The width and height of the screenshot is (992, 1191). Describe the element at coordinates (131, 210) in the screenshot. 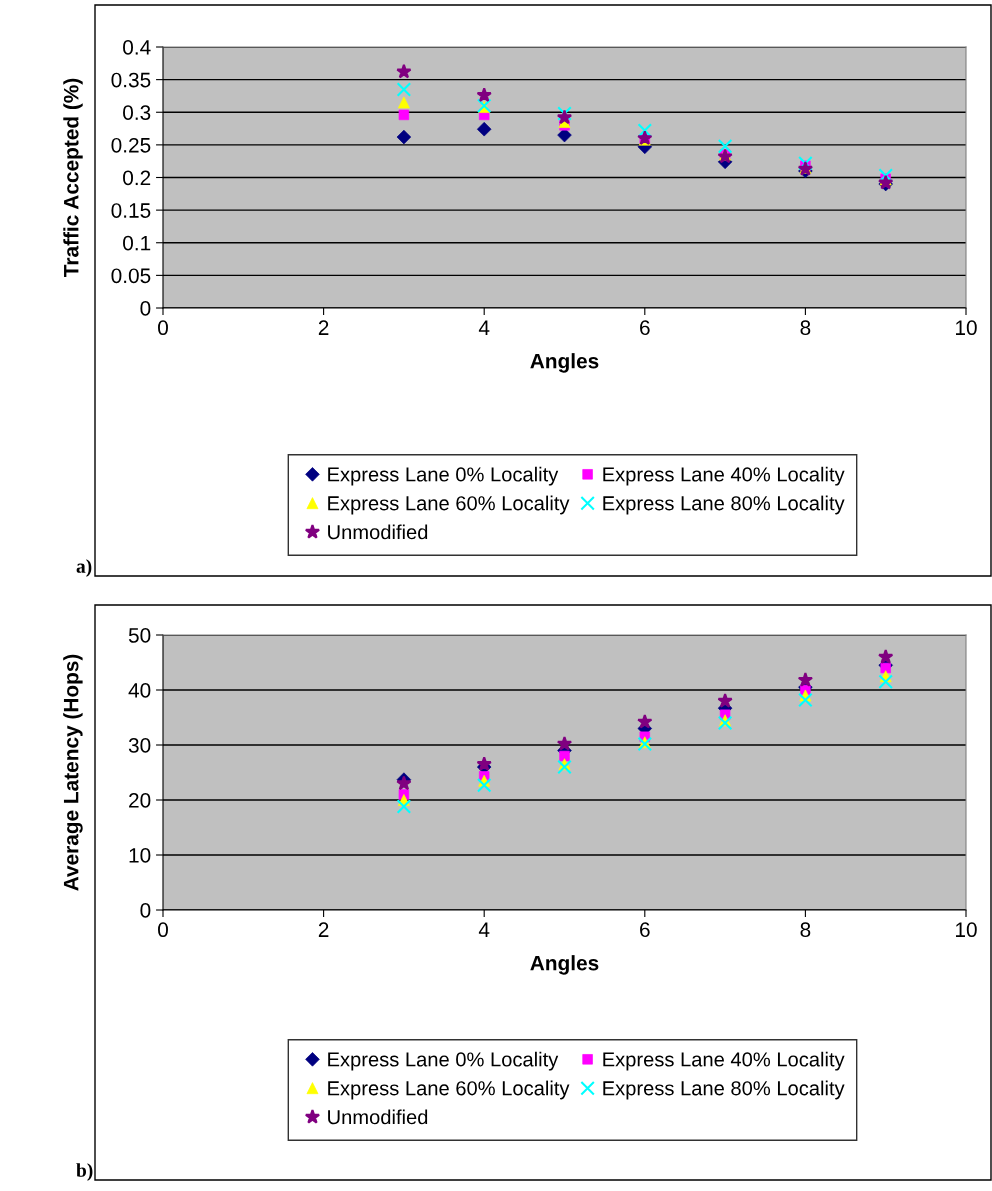

I see `y-tick-label: 0.15` at that location.